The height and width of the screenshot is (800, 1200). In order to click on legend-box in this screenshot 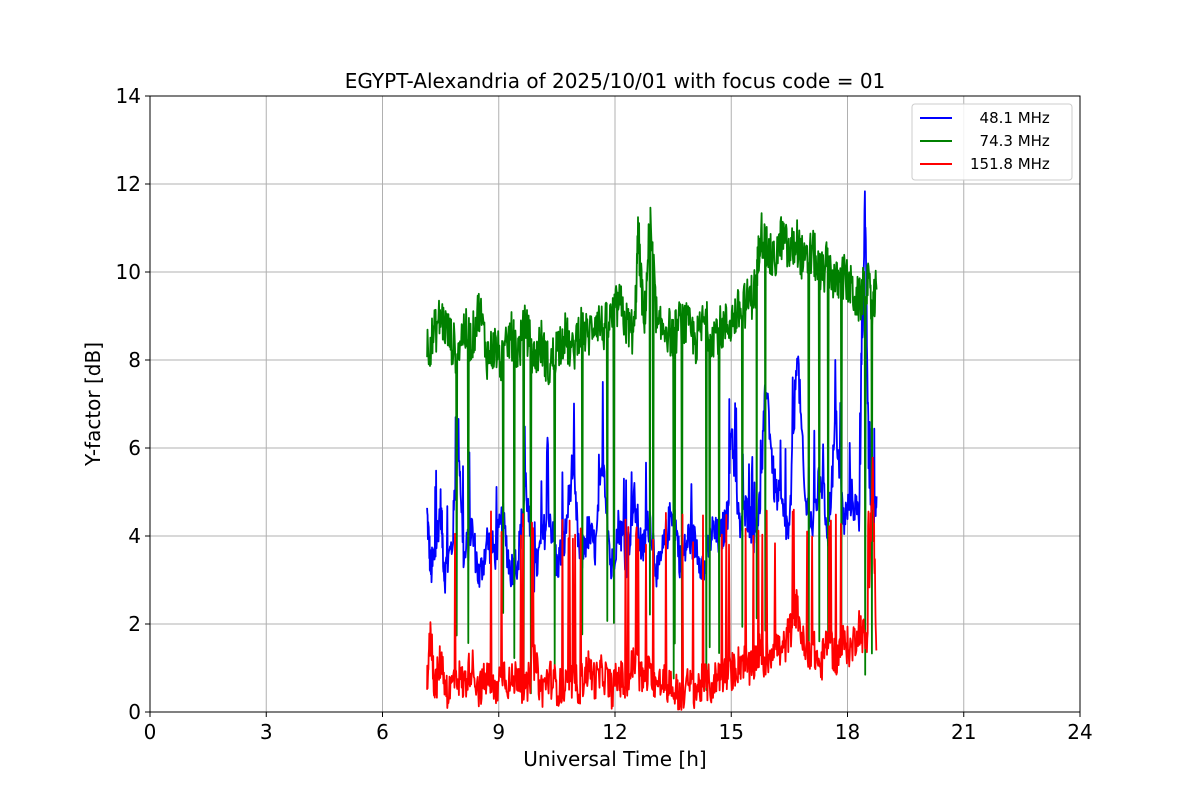, I will do `click(992, 142)`.